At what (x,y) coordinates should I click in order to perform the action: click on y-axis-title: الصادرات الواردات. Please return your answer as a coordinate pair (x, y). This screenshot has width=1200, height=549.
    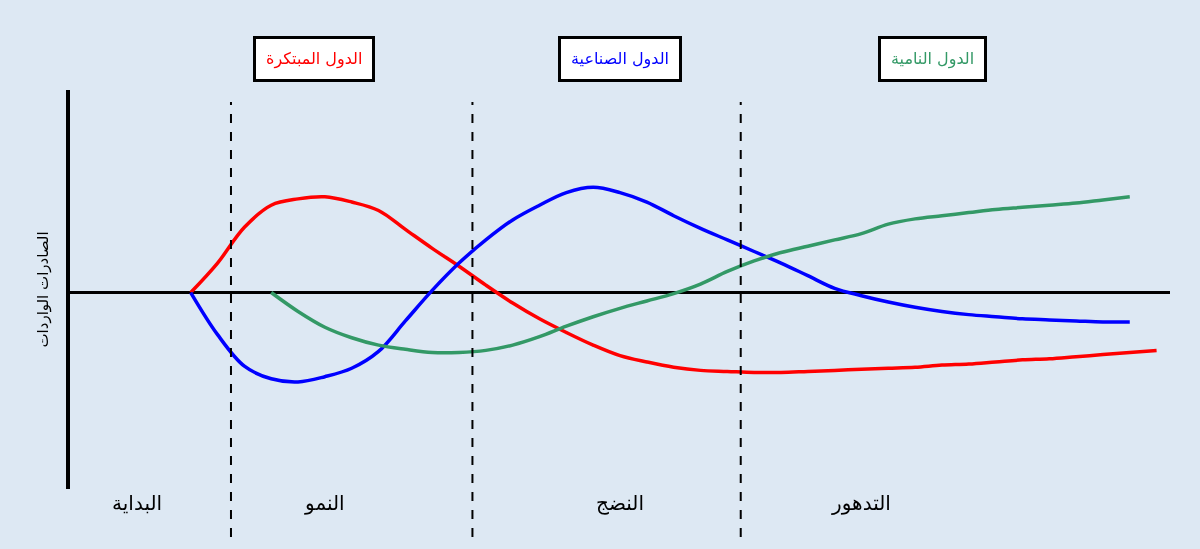
    Looking at the image, I should click on (42, 289).